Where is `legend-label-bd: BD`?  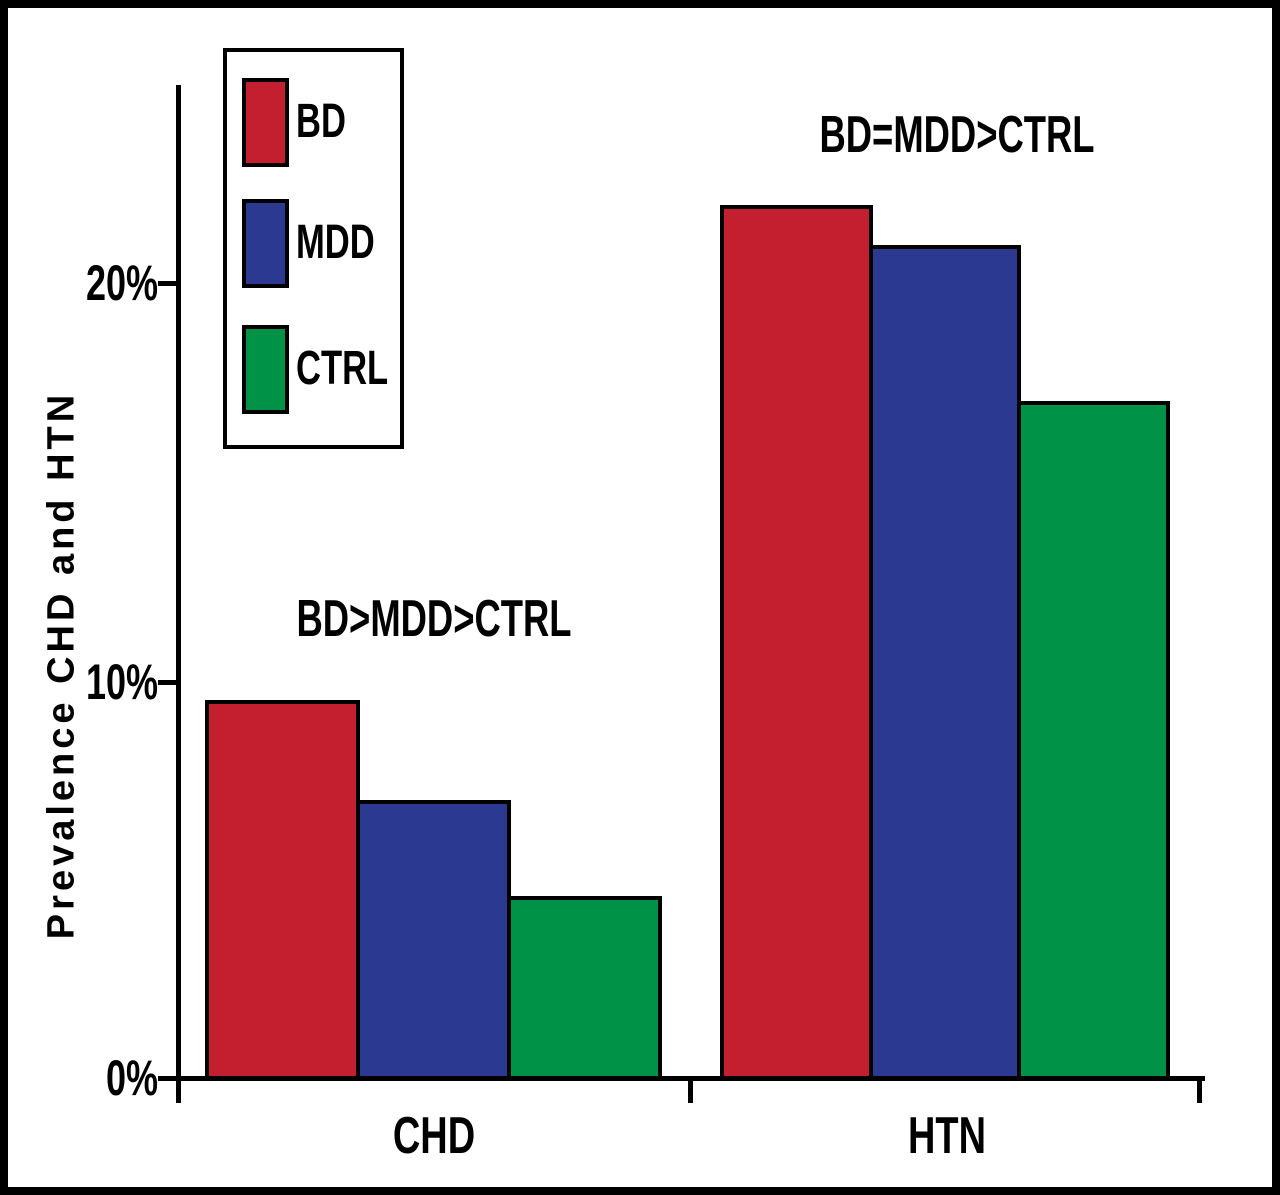 legend-label-bd: BD is located at coordinates (321, 121).